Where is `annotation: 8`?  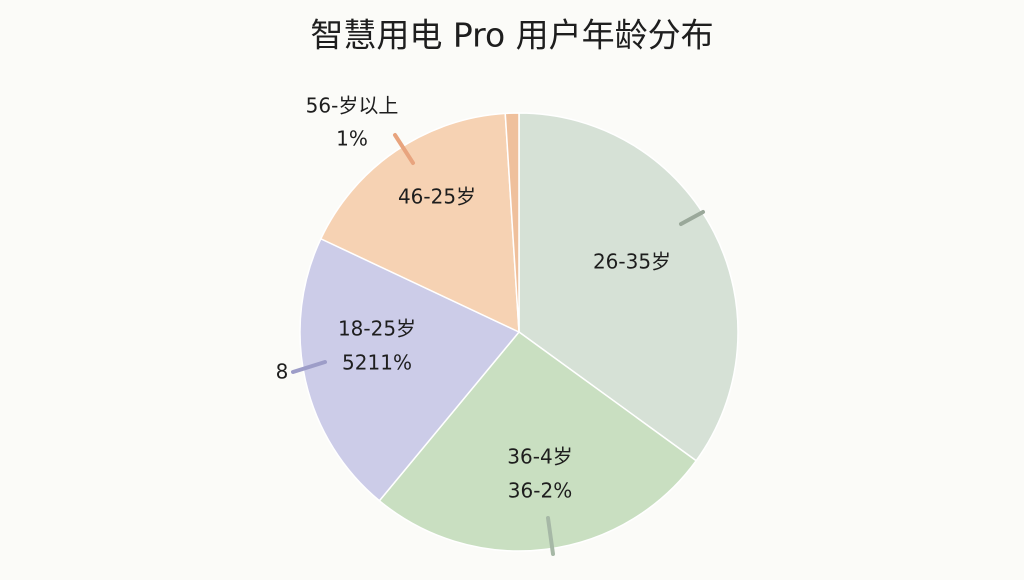 annotation: 8 is located at coordinates (282, 372).